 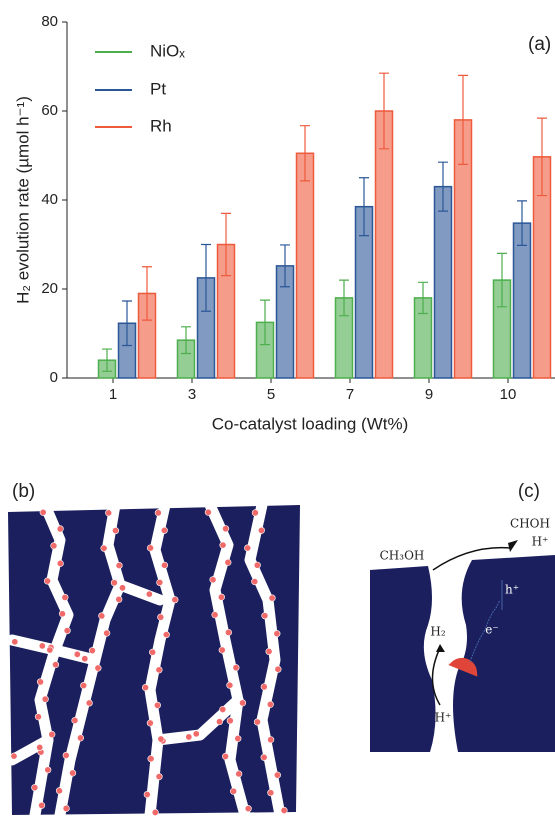 I want to click on species-label: e⁻, so click(x=491, y=630).